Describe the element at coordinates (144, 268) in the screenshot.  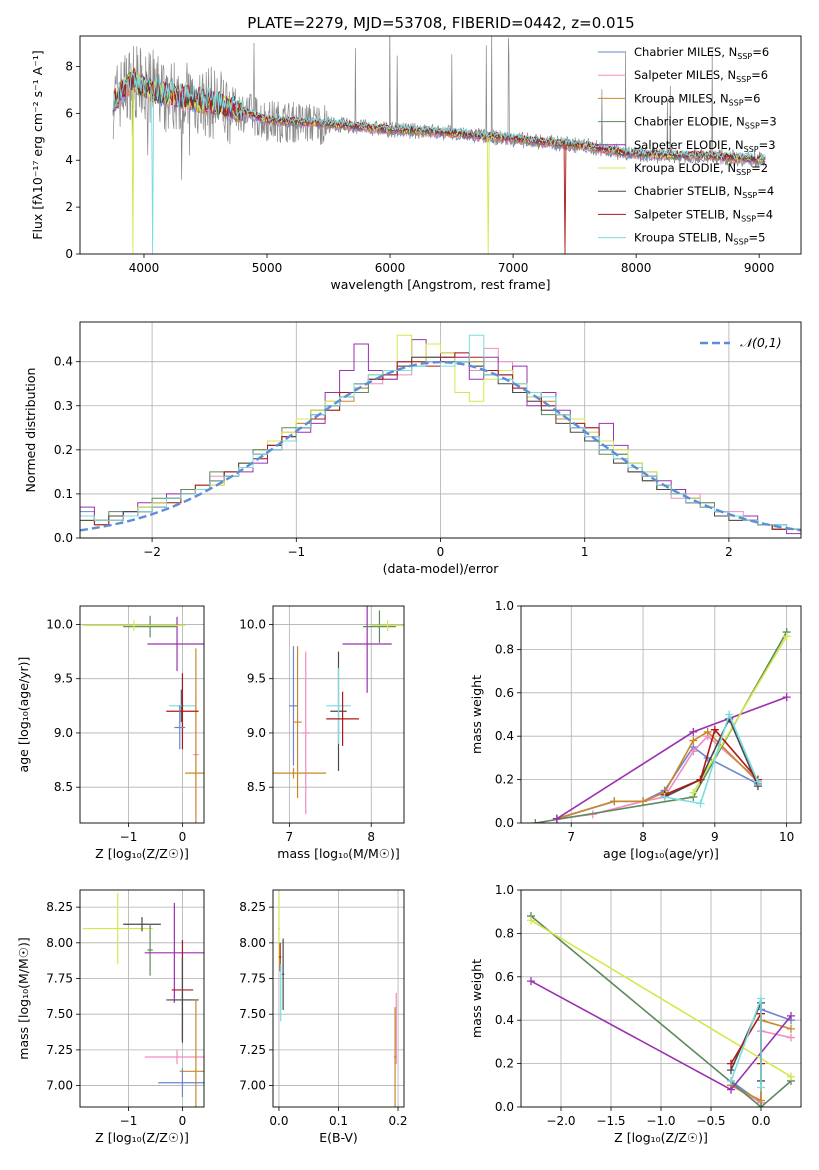
I see `x-tick-label: 4000` at that location.